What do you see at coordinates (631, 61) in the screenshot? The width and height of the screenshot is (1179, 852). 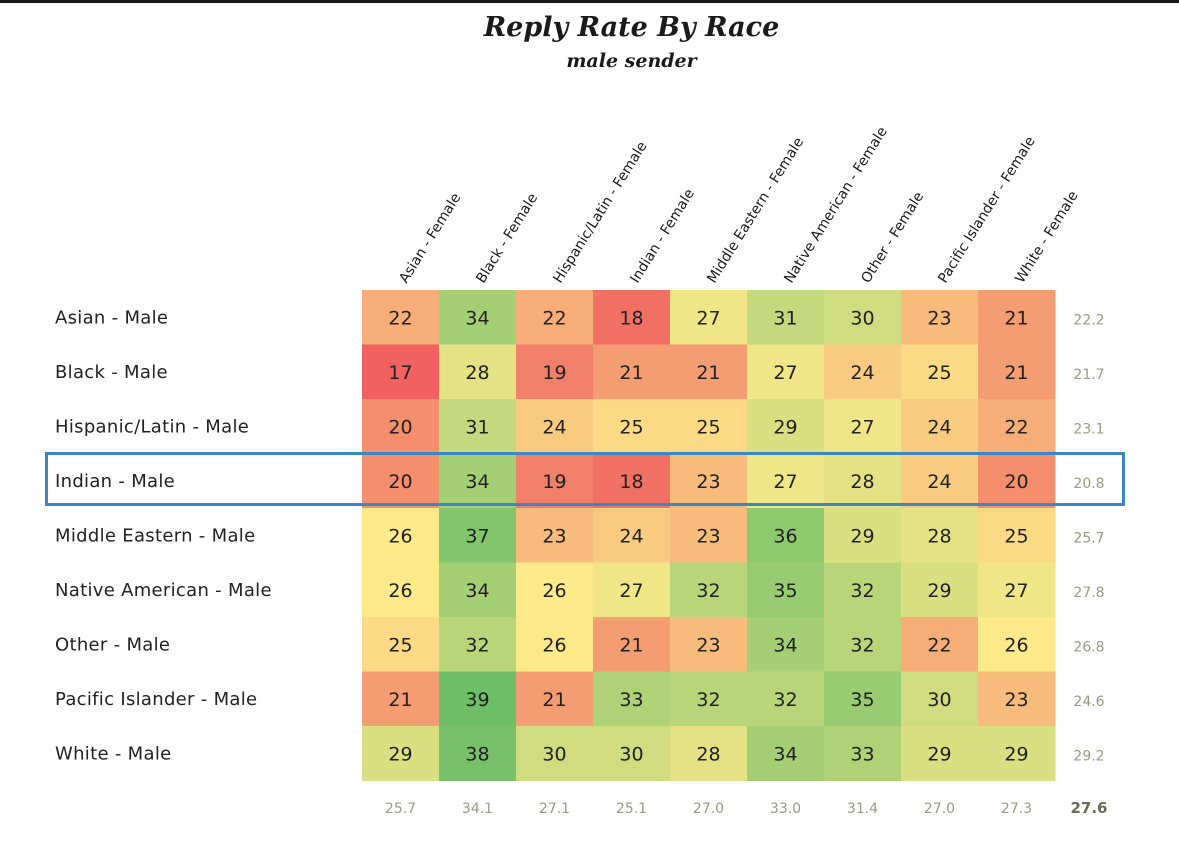 I see `chart-subtitle: male sender` at bounding box center [631, 61].